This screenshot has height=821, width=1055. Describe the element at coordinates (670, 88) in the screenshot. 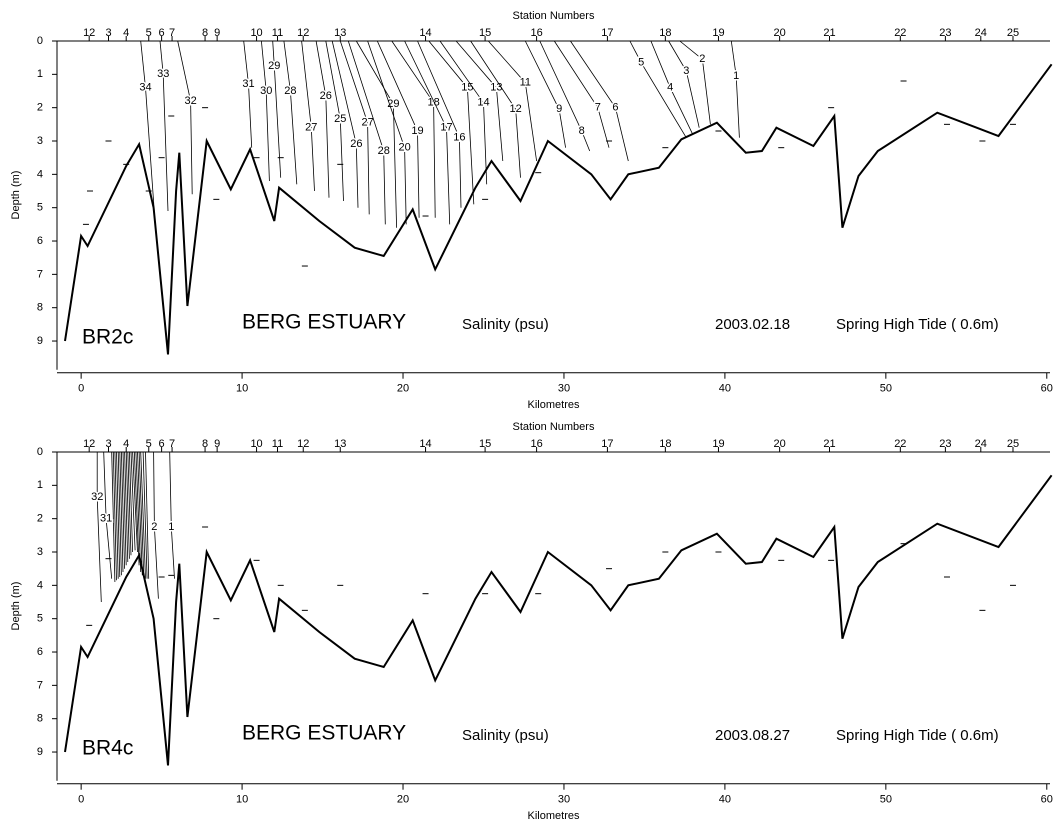

I see `contour-label: 4` at that location.